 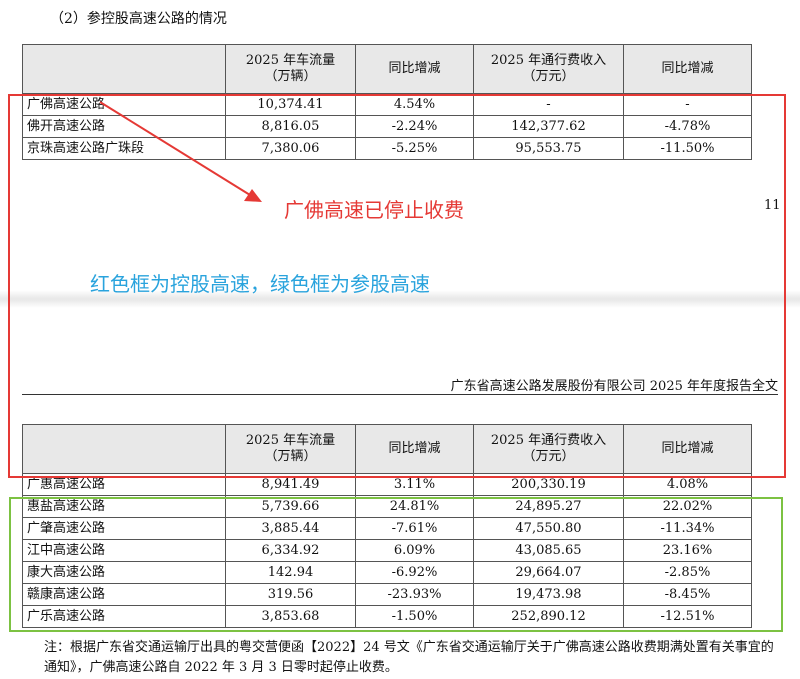 What do you see at coordinates (124, 616) in the screenshot?
I see `cell-name: 广乐高速公路` at bounding box center [124, 616].